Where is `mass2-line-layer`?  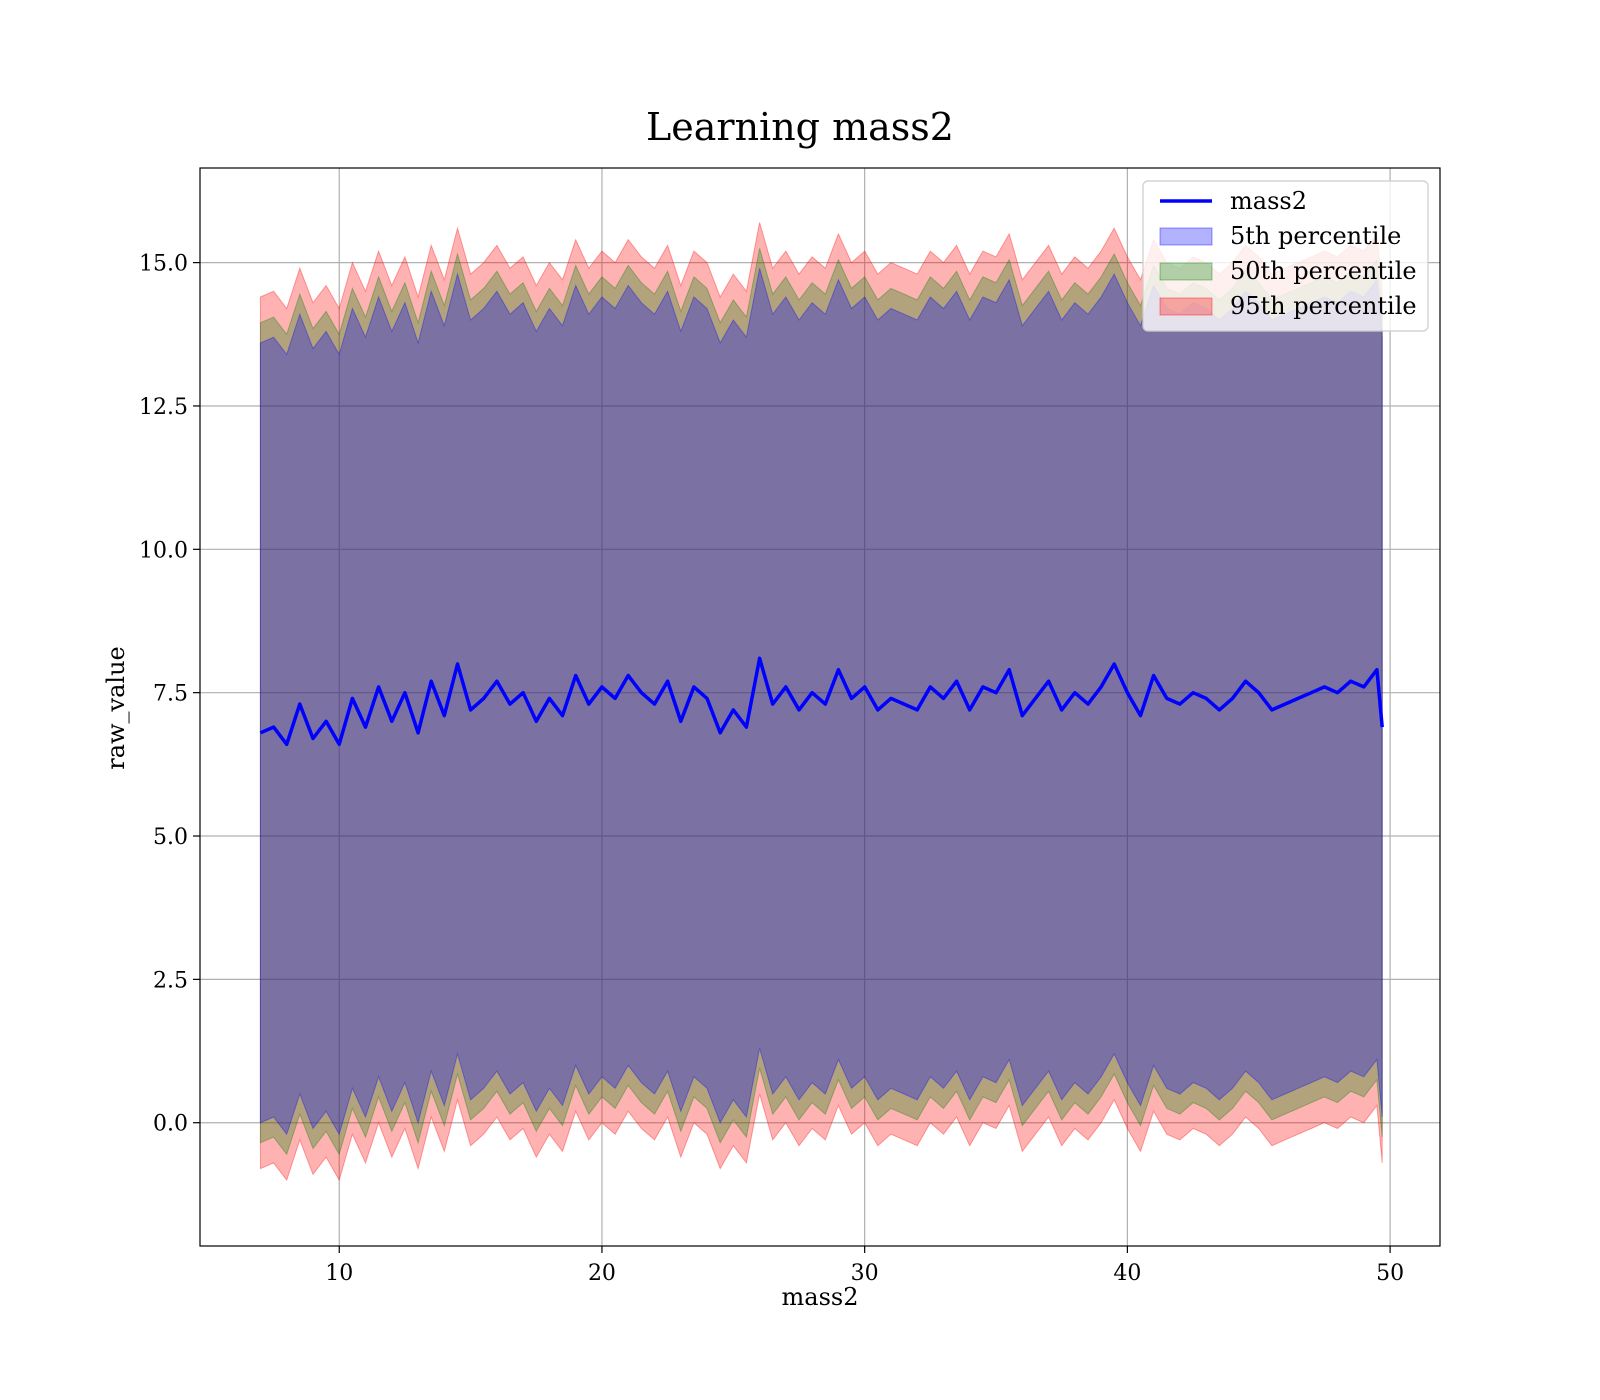 mass2-line-layer is located at coordinates (821, 701).